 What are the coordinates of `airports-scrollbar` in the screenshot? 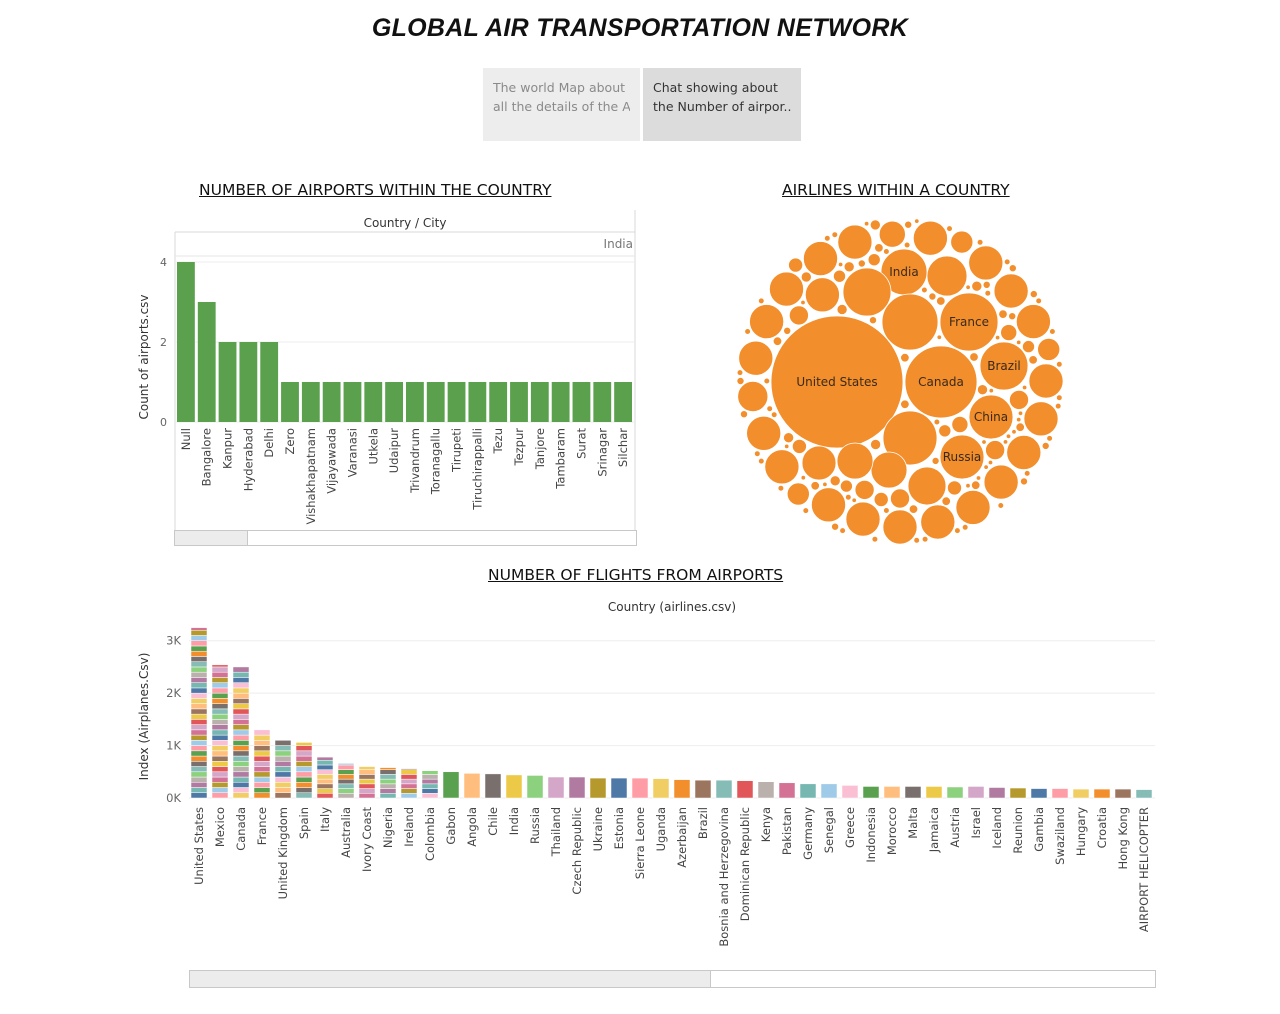 It's located at (405, 538).